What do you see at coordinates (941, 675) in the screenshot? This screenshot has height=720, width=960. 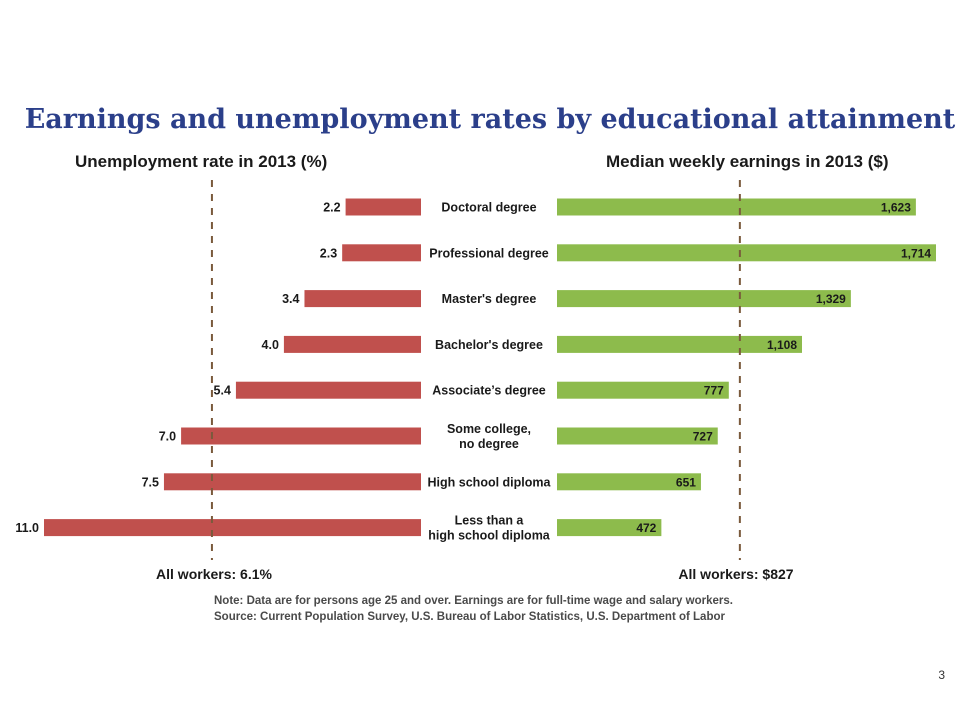 I see `page-number: 3` at bounding box center [941, 675].